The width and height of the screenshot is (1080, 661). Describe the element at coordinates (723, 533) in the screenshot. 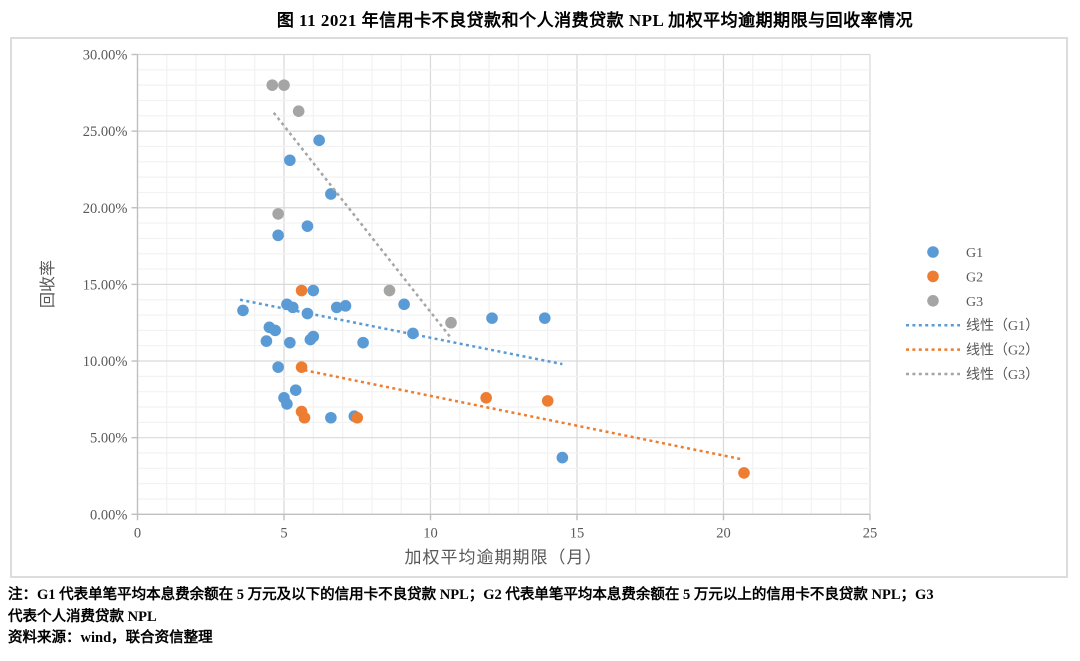

I see `x-tick-label: 20` at that location.